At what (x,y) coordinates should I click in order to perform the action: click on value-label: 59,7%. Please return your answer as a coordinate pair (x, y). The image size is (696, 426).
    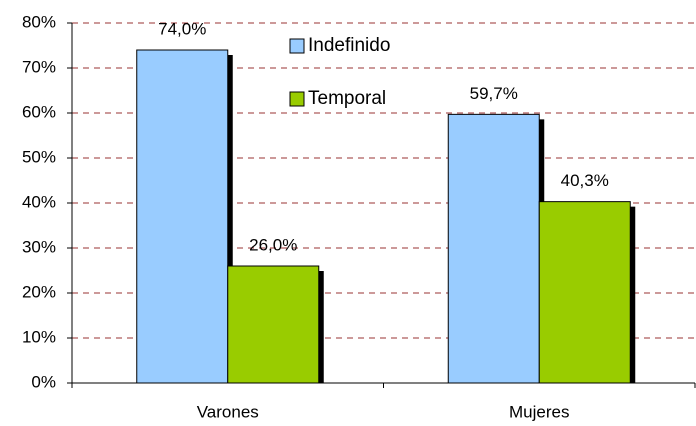
    Looking at the image, I should click on (494, 93).